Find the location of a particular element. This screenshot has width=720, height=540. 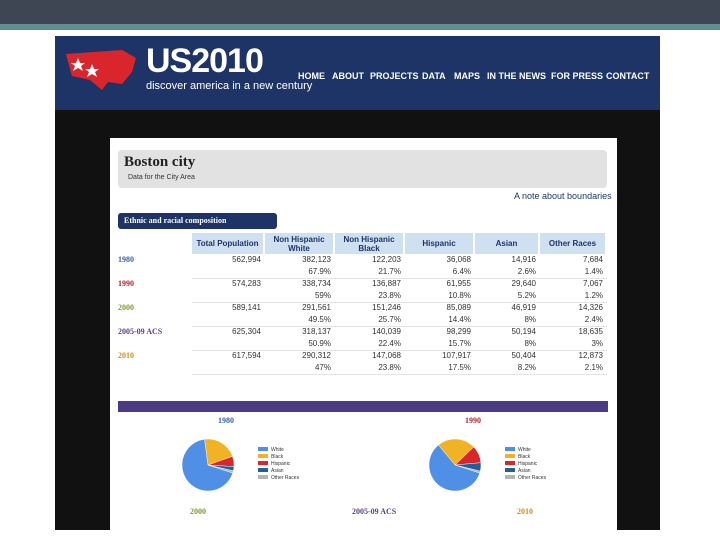

legend-label: Other Races is located at coordinates (285, 478).